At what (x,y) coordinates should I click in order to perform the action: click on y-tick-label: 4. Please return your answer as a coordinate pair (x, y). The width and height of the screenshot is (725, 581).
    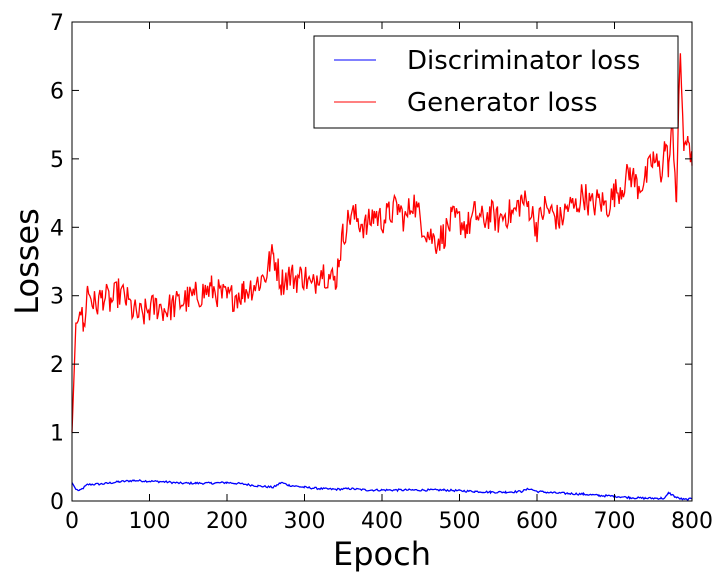
    Looking at the image, I should click on (57, 228).